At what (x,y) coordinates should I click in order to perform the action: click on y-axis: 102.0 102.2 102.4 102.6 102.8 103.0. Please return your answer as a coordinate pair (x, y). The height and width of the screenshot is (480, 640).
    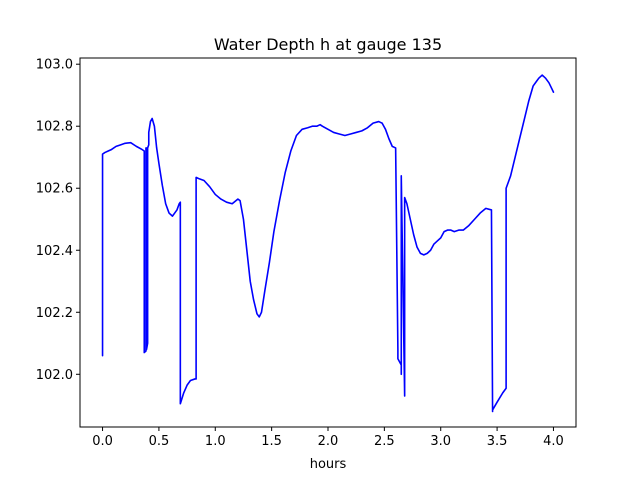
    Looking at the image, I should click on (58, 220).